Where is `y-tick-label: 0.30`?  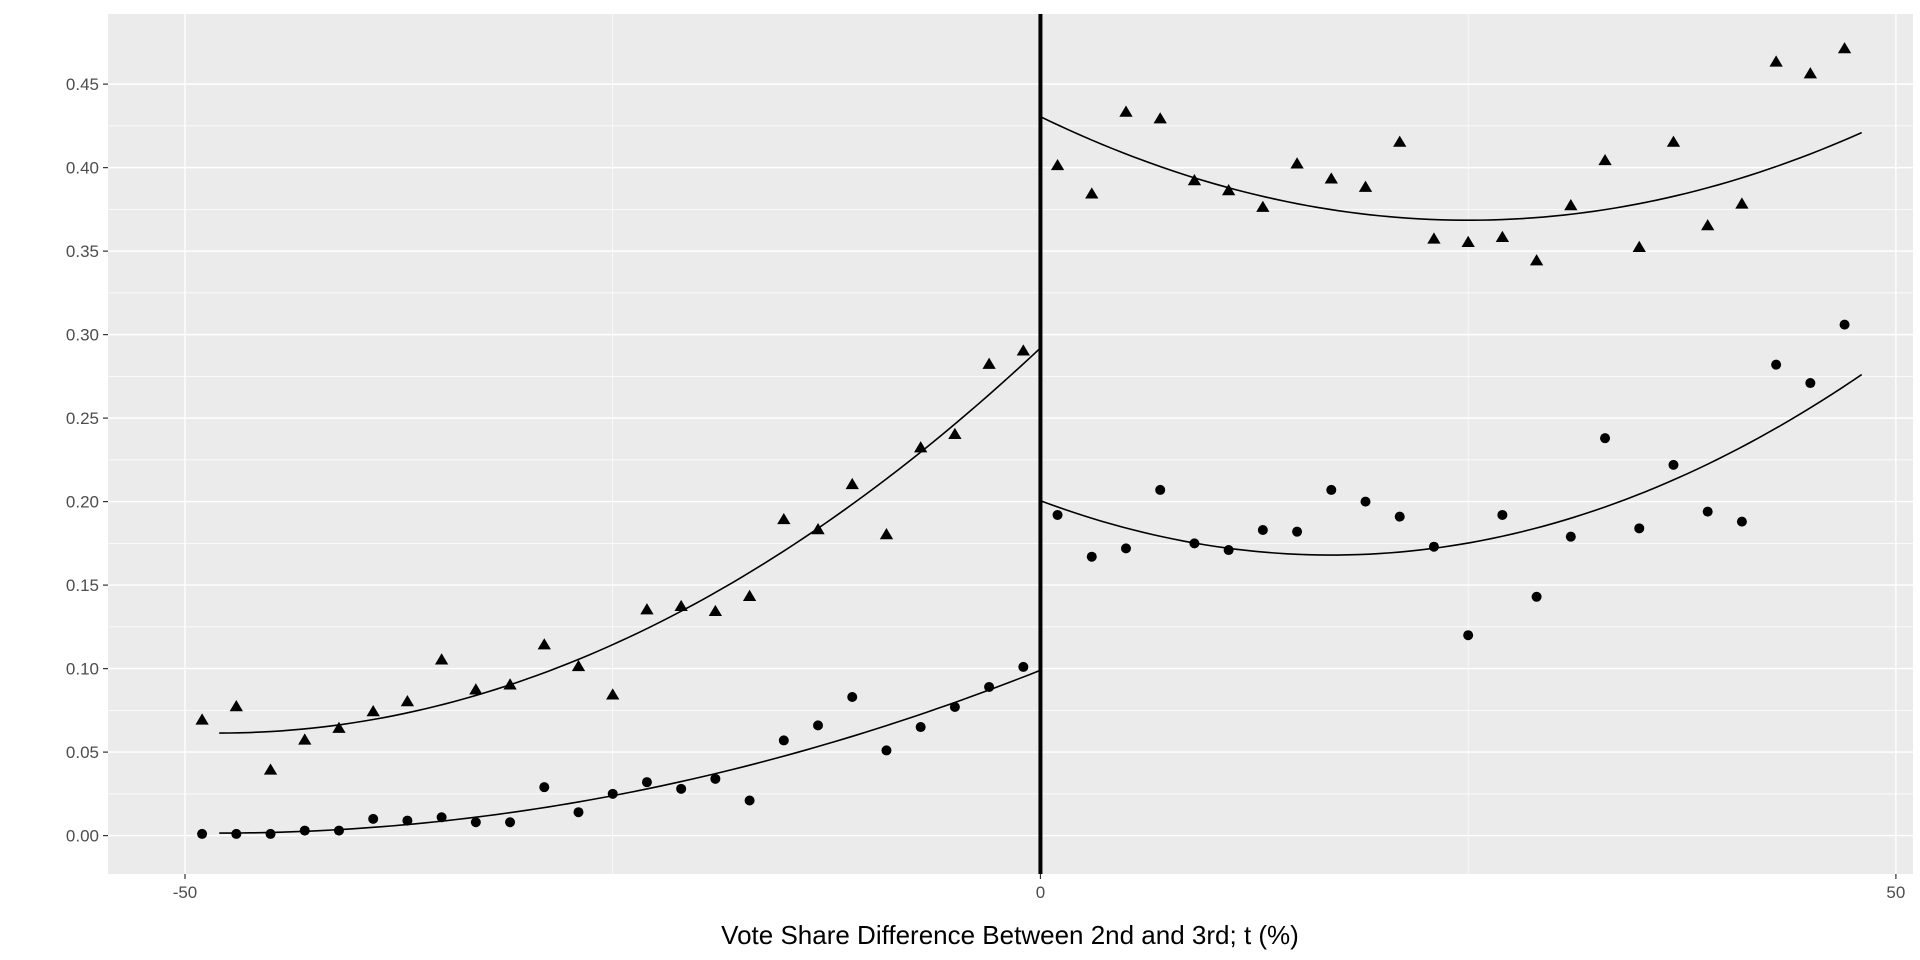
y-tick-label: 0.30 is located at coordinates (82, 335).